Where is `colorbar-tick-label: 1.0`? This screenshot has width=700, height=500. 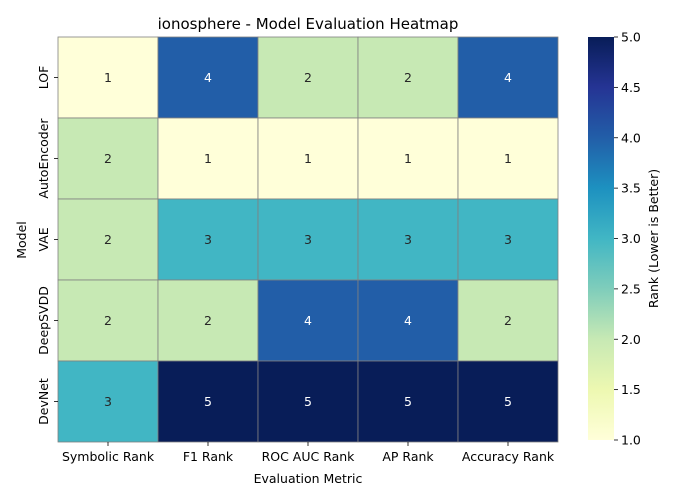 colorbar-tick-label: 1.0 is located at coordinates (631, 440).